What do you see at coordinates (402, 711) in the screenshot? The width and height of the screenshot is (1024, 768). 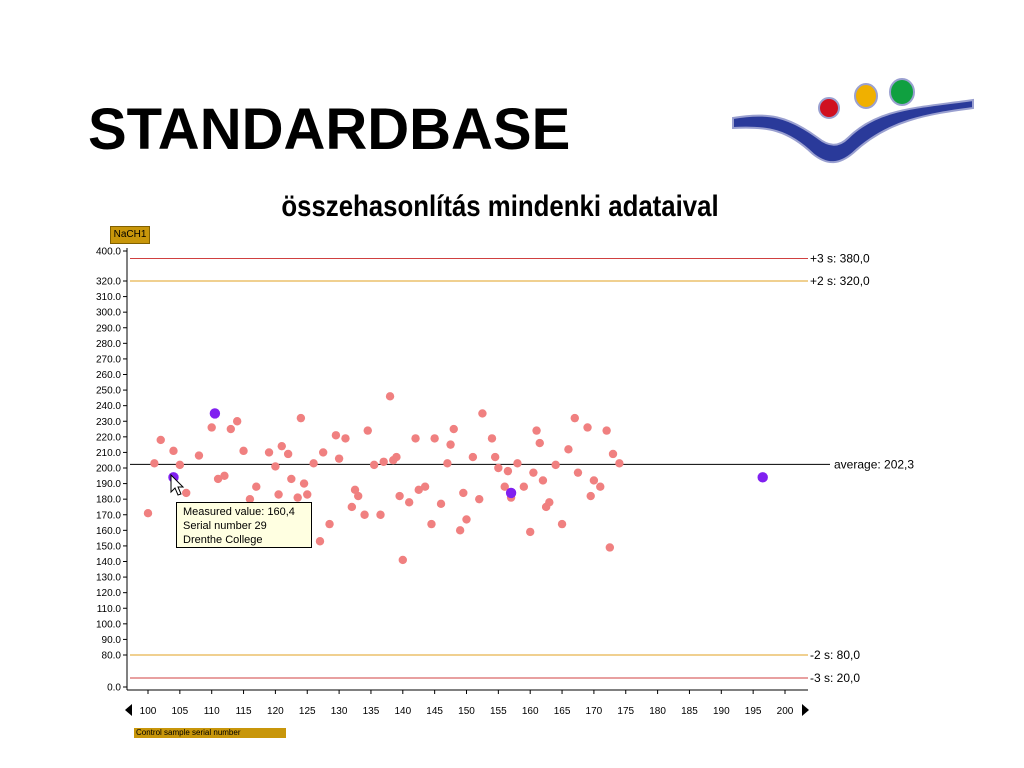 I see `x-tick-label: 140` at bounding box center [402, 711].